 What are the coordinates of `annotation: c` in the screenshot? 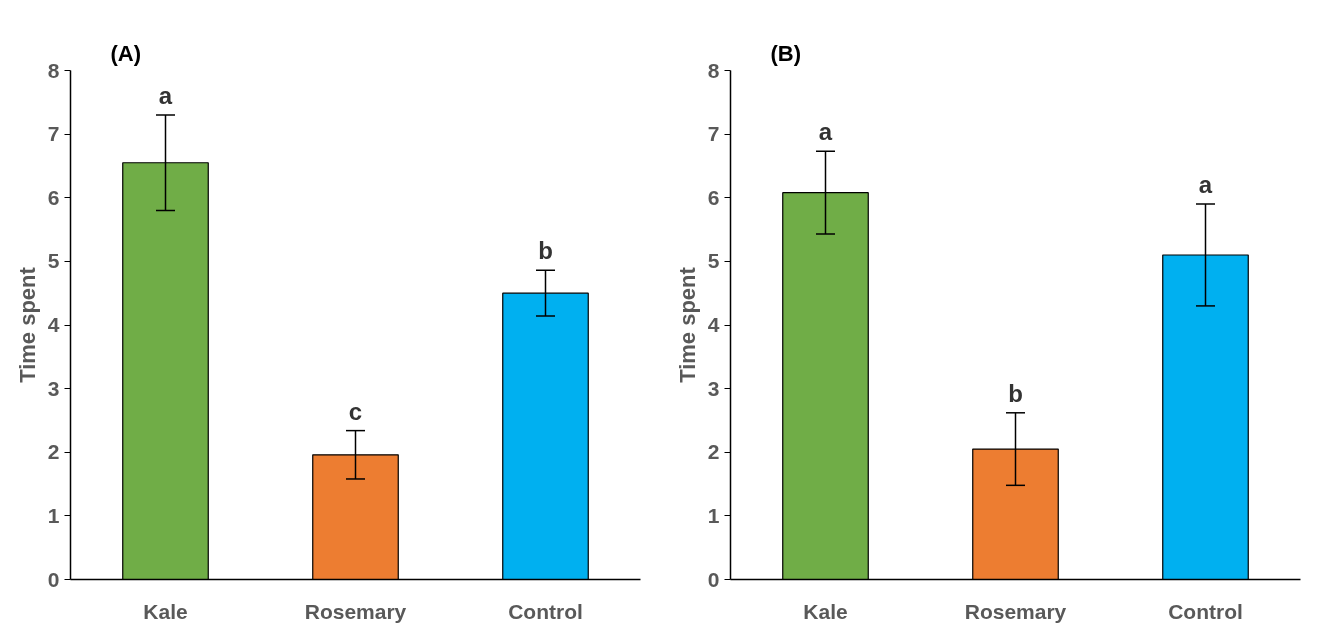 It's located at (355, 411).